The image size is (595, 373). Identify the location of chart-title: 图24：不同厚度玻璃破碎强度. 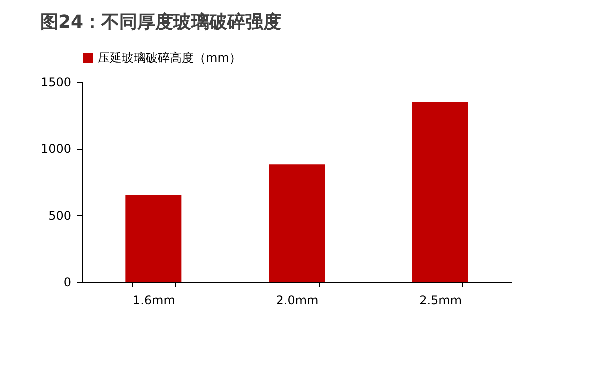
(161, 22).